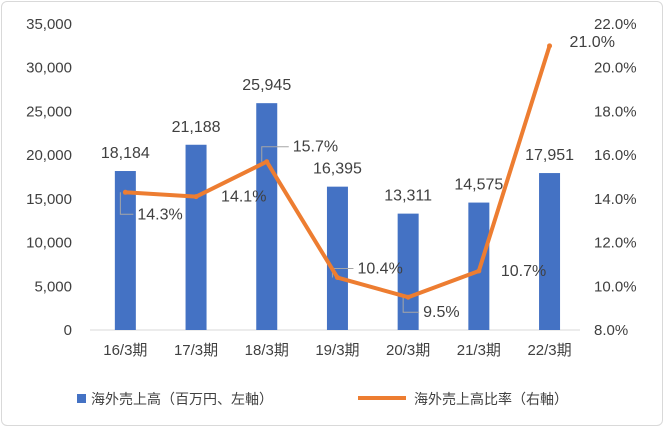 The image size is (664, 427). Describe the element at coordinates (611, 330) in the screenshot. I see `right-tick-label: 8.0%` at that location.